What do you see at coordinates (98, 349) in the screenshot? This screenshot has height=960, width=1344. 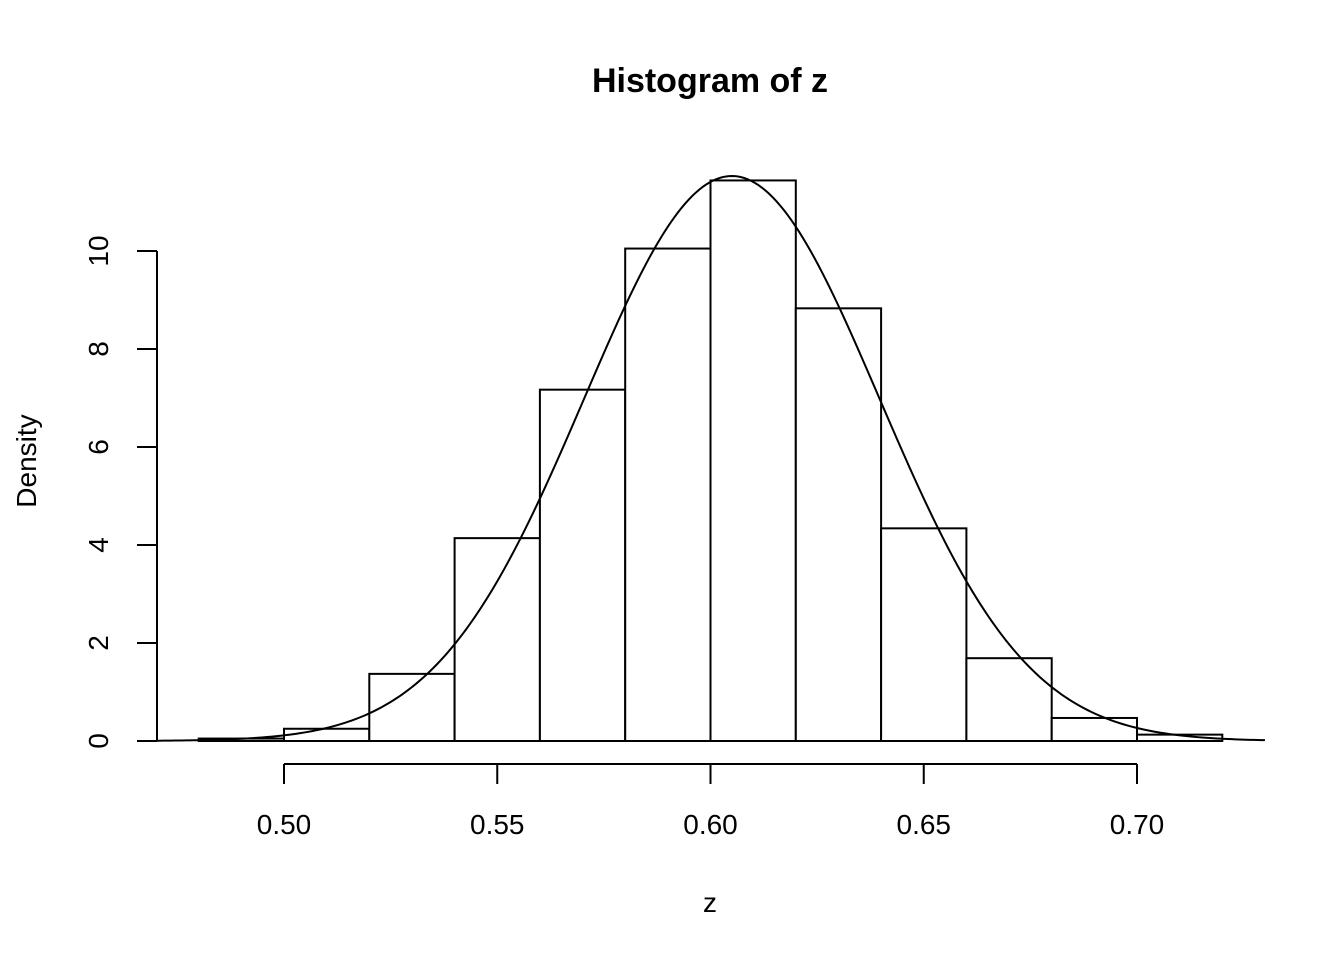 I see `y-tick-label-5: 8` at bounding box center [98, 349].